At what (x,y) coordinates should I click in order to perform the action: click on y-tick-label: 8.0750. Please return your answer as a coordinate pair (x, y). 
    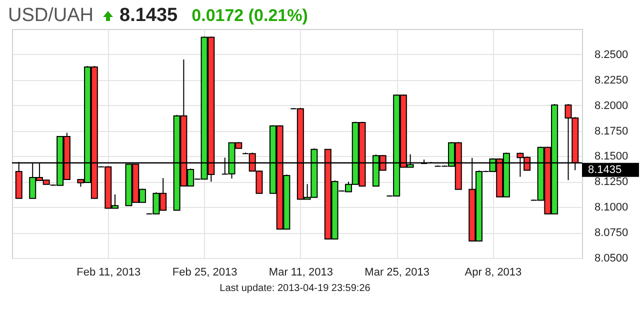
    Looking at the image, I should click on (611, 233).